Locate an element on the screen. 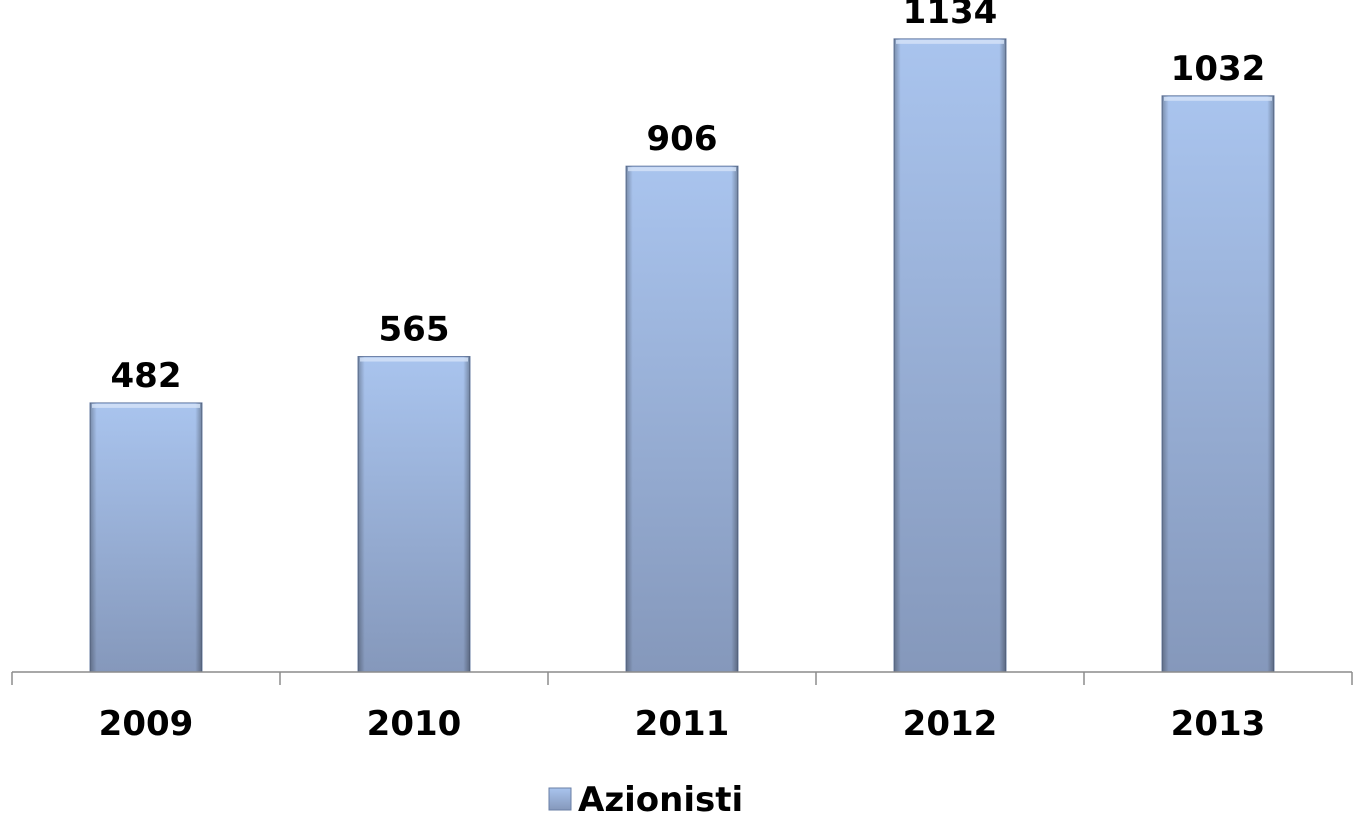  bar-shade-2009 is located at coordinates (146, 537).